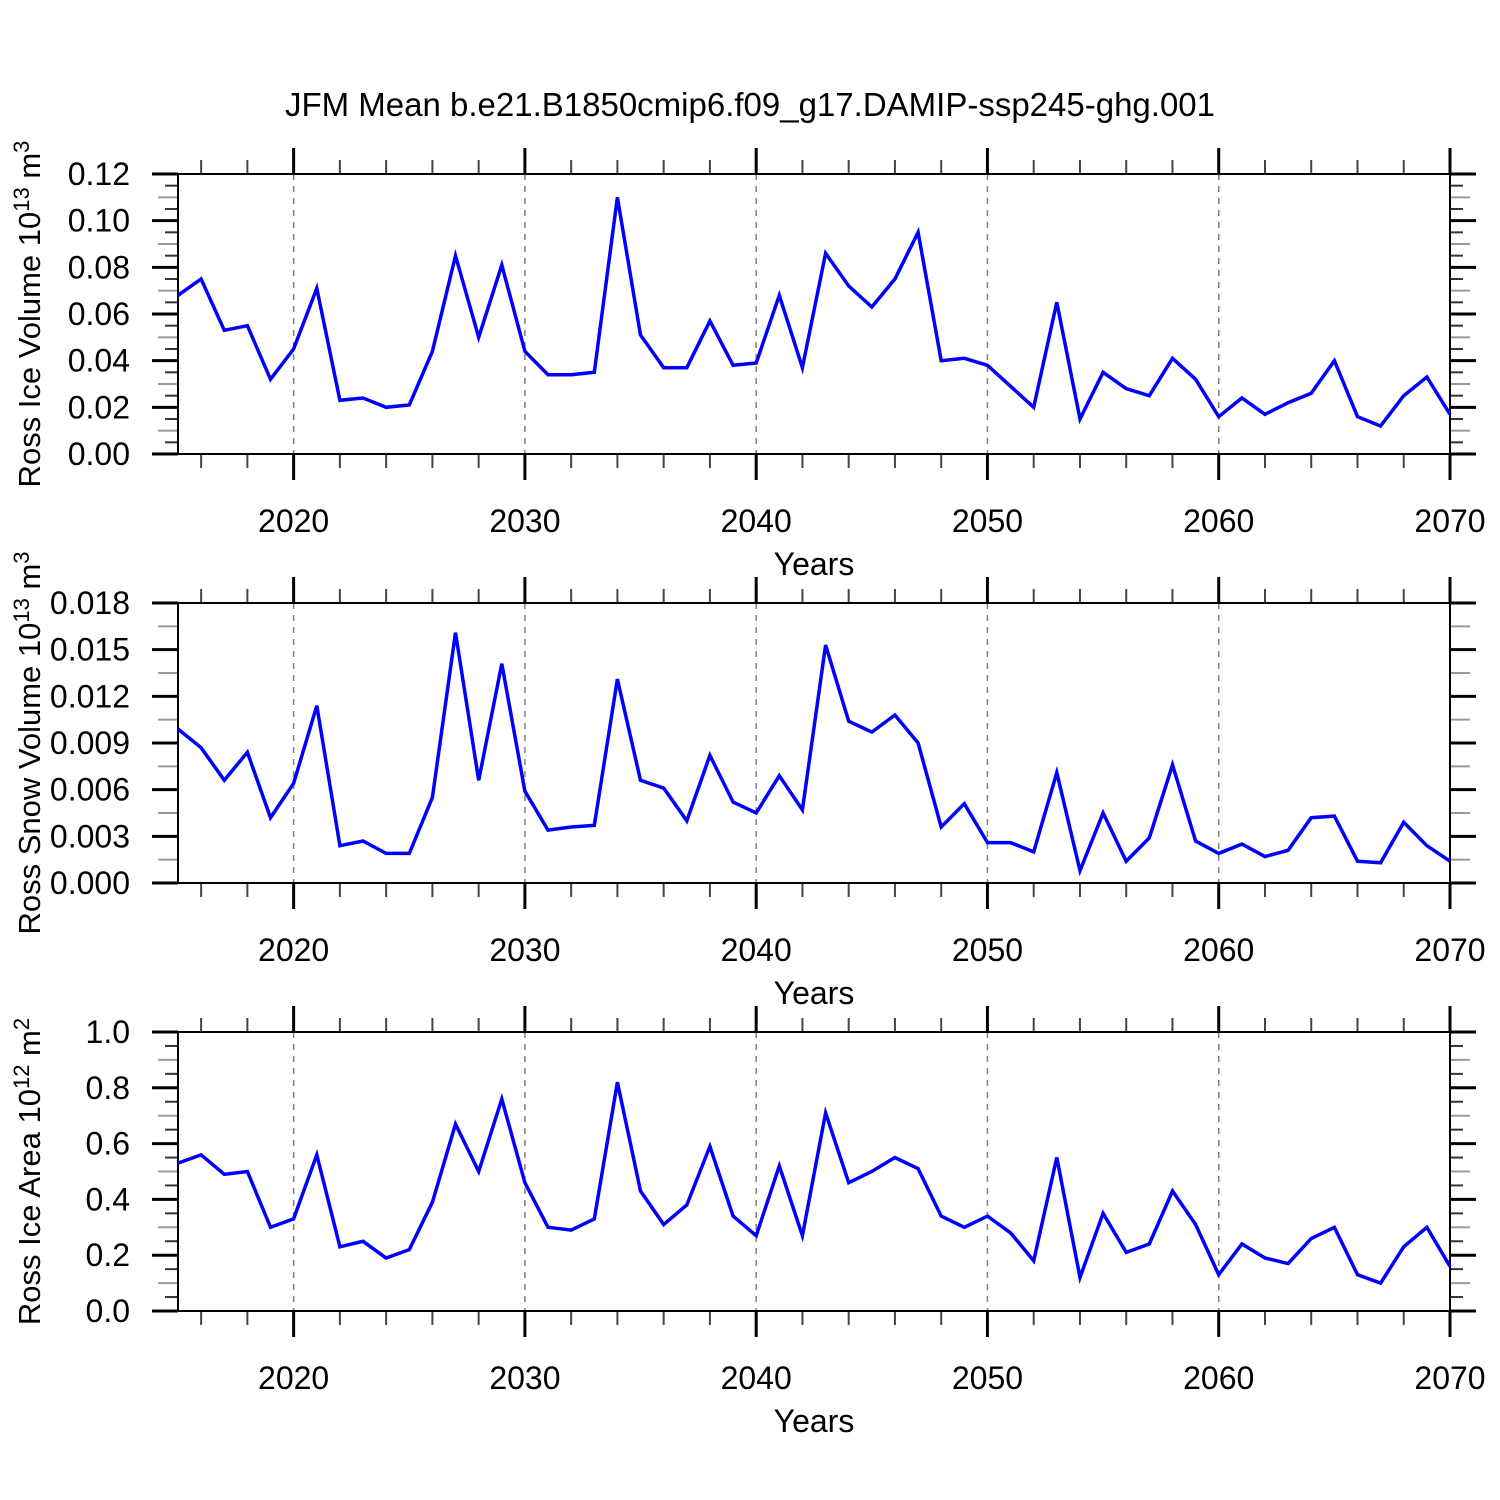  I want to click on y-tick-label: 1.0, so click(108, 1032).